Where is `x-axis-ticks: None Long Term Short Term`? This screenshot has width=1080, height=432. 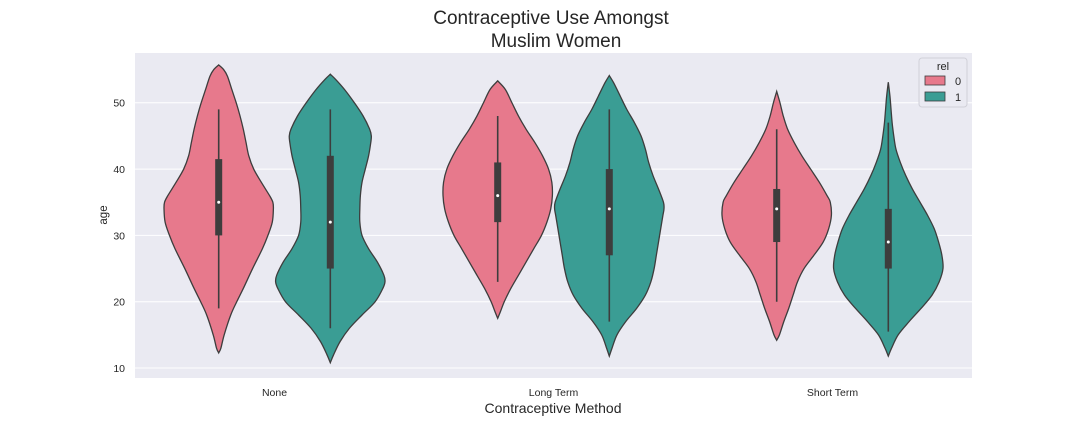 x-axis-ticks: None Long Term Short Term is located at coordinates (560, 393).